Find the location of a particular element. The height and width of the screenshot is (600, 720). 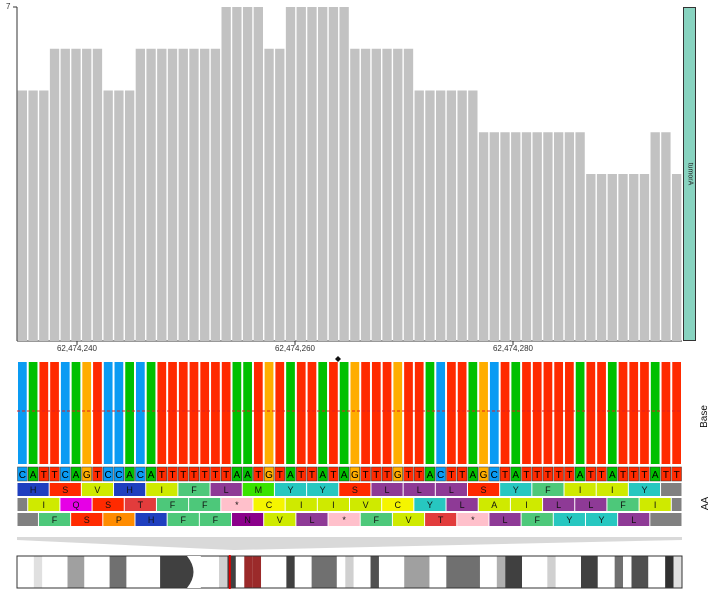

zoom-wedge is located at coordinates (349, 543).